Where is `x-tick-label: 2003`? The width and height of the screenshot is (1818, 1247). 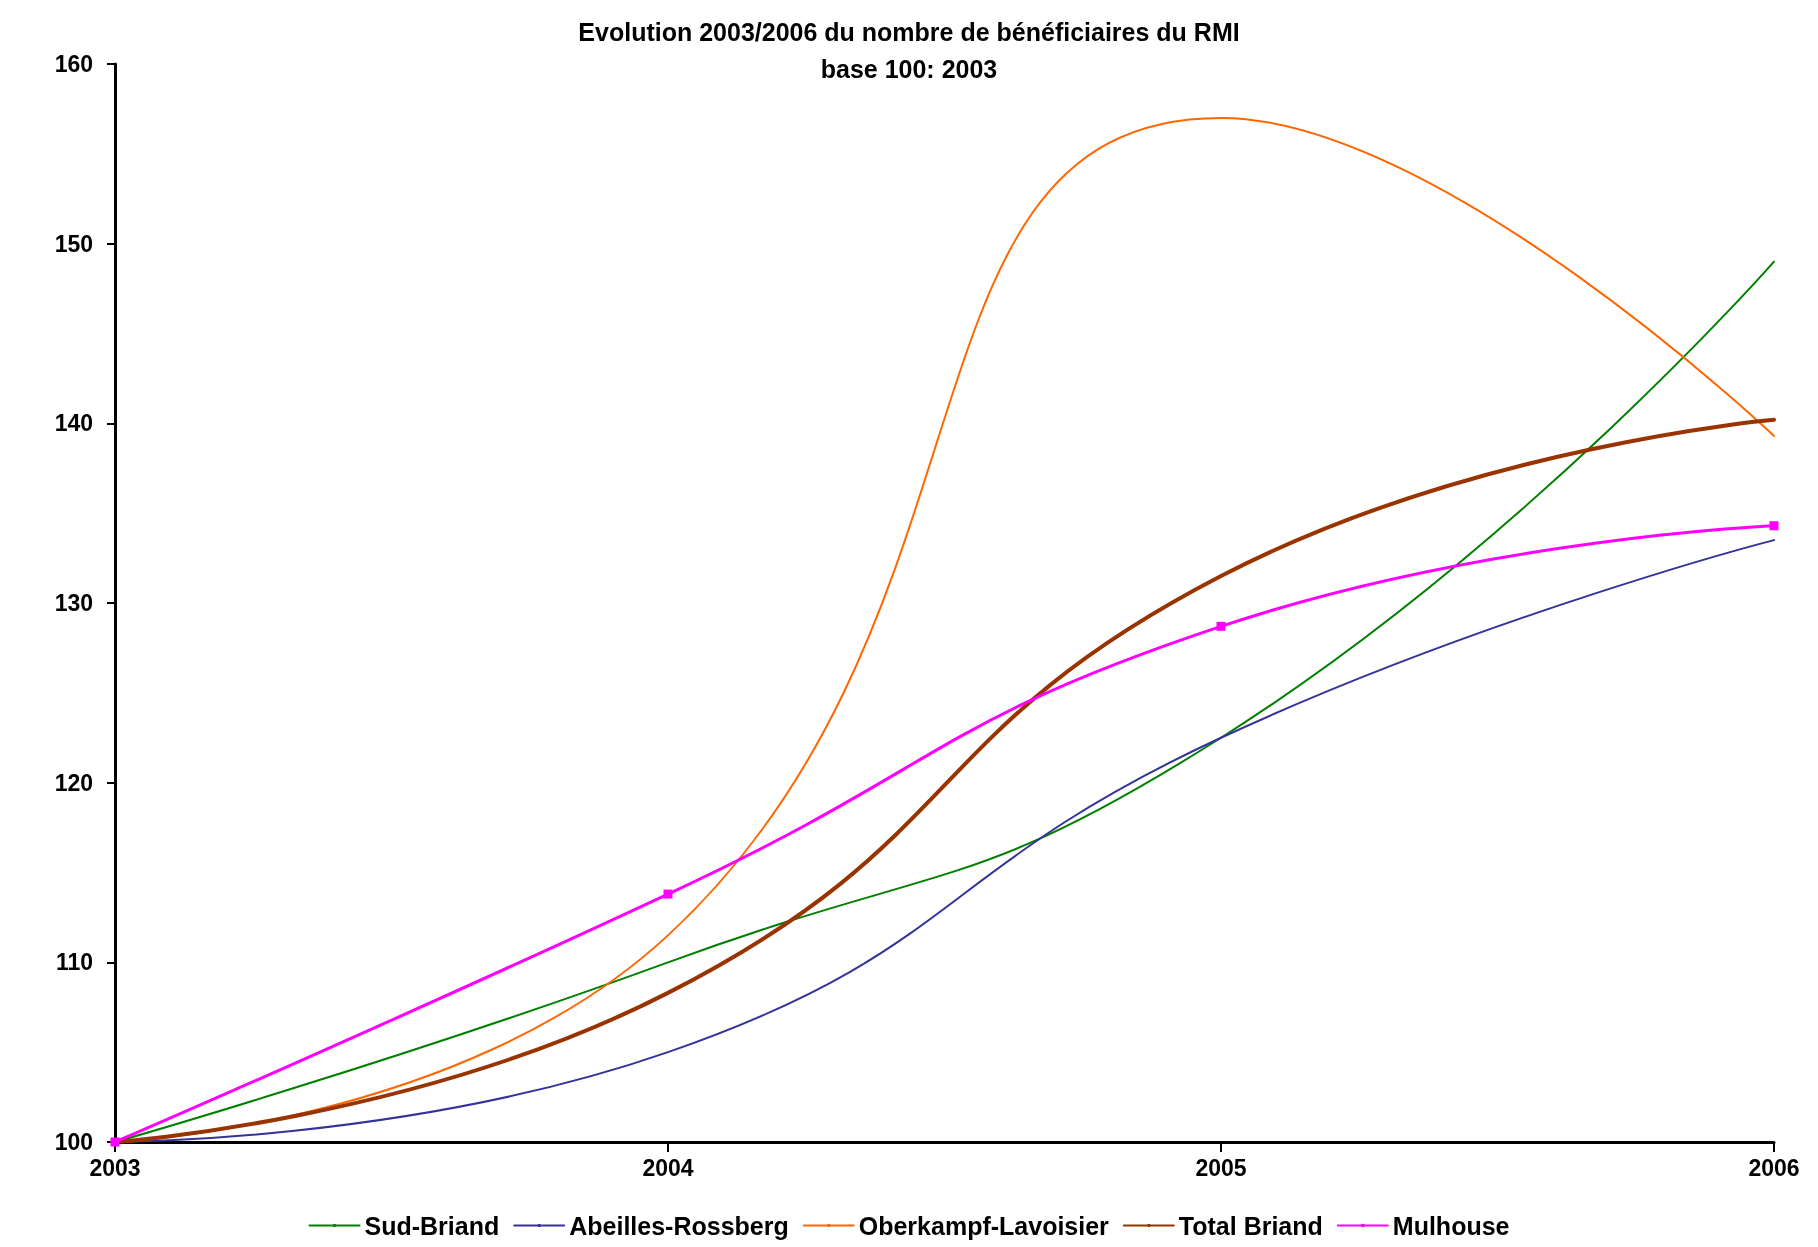 x-tick-label: 2003 is located at coordinates (115, 1167).